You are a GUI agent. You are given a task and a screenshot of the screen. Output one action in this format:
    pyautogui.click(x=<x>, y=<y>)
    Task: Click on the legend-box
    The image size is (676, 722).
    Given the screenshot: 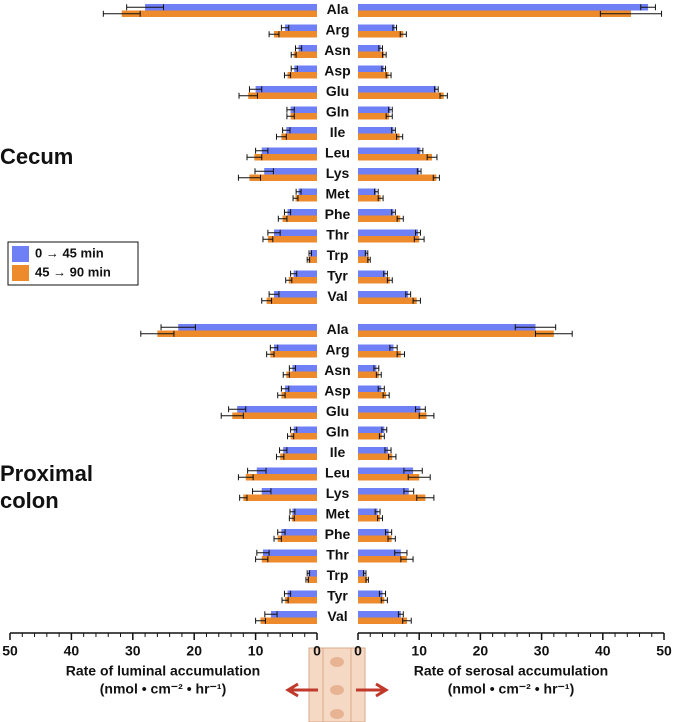 What is the action you would take?
    pyautogui.click(x=73, y=263)
    